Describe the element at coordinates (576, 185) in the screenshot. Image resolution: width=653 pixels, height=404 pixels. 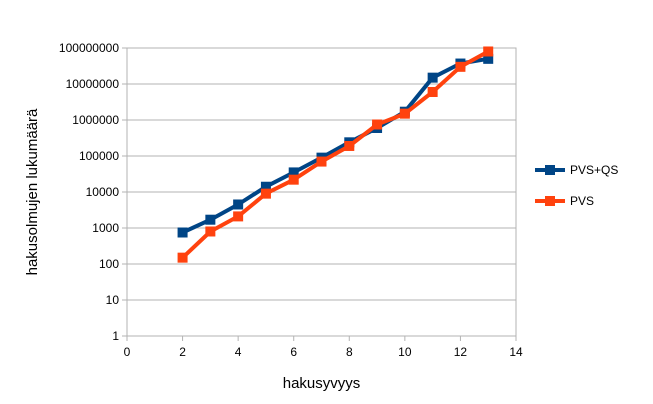
I see `legend: PVS+QS PVS` at that location.